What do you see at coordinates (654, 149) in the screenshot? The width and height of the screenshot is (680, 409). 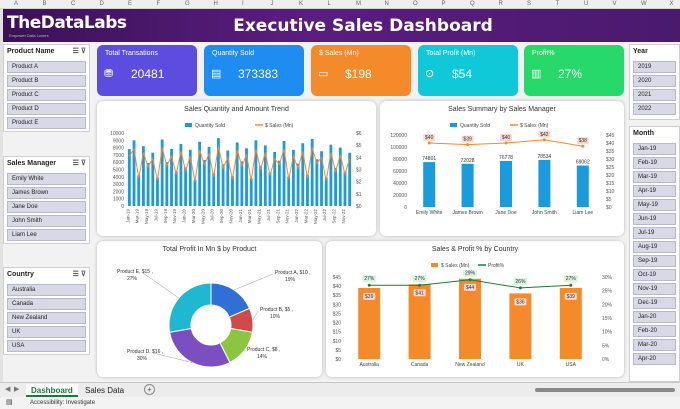 I see `slicer-item: Jan-19` at bounding box center [654, 149].